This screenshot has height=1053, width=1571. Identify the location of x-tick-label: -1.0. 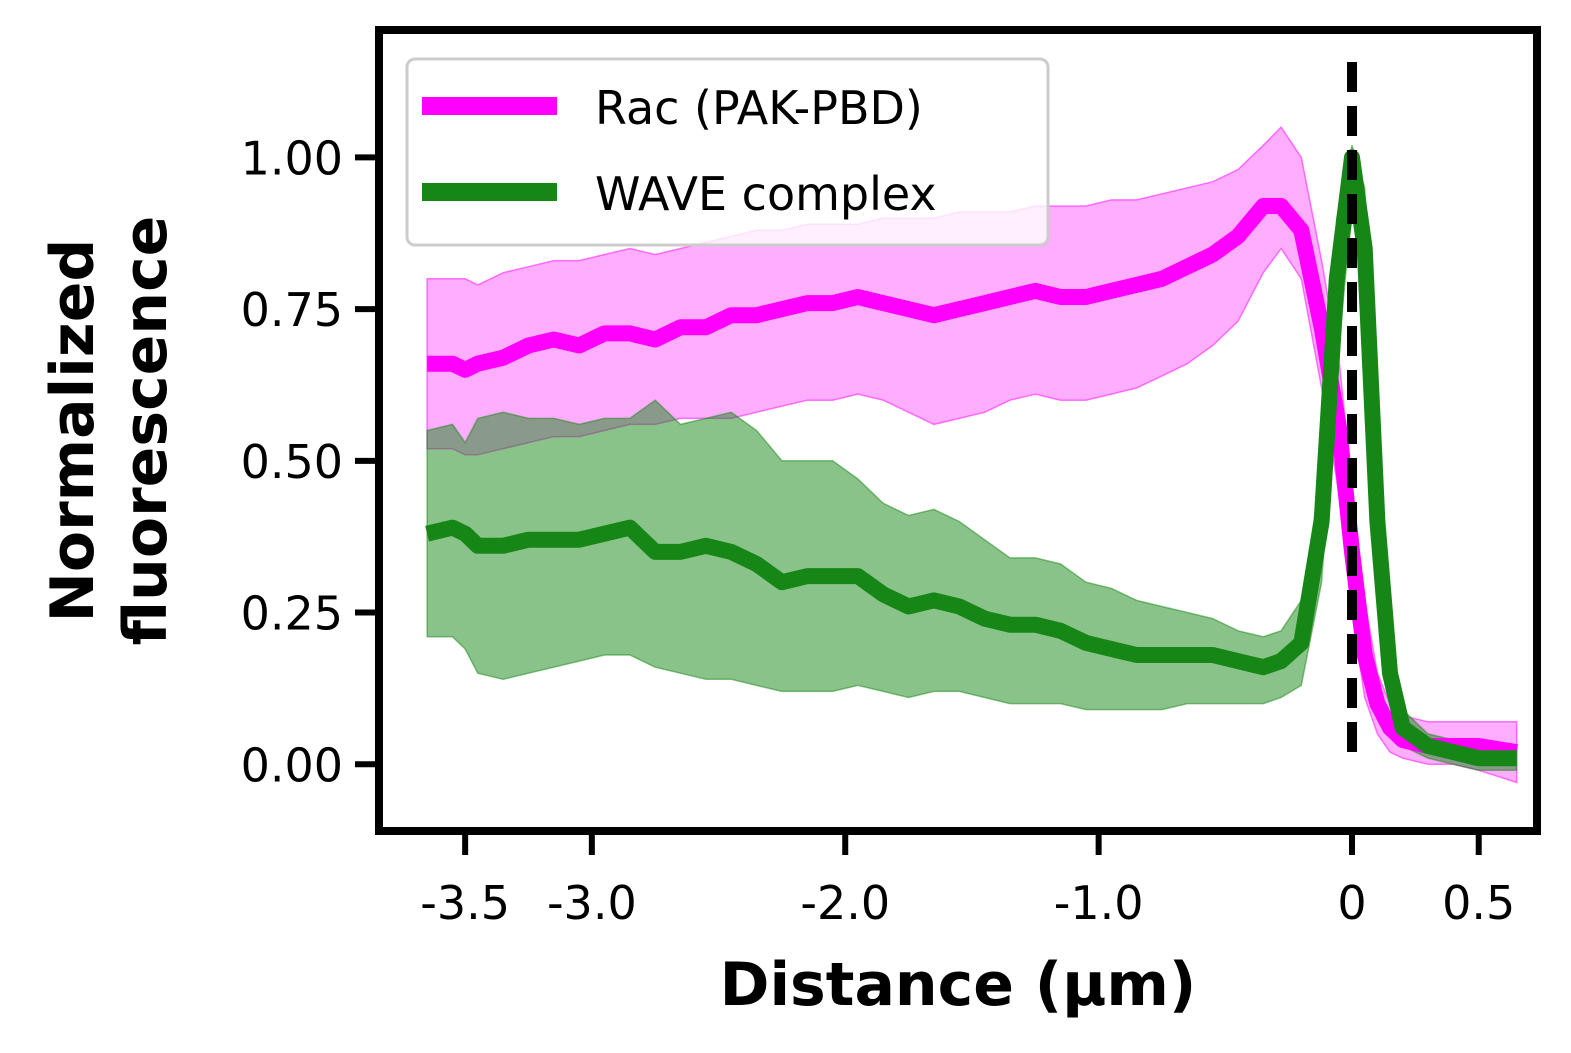
(1099, 903).